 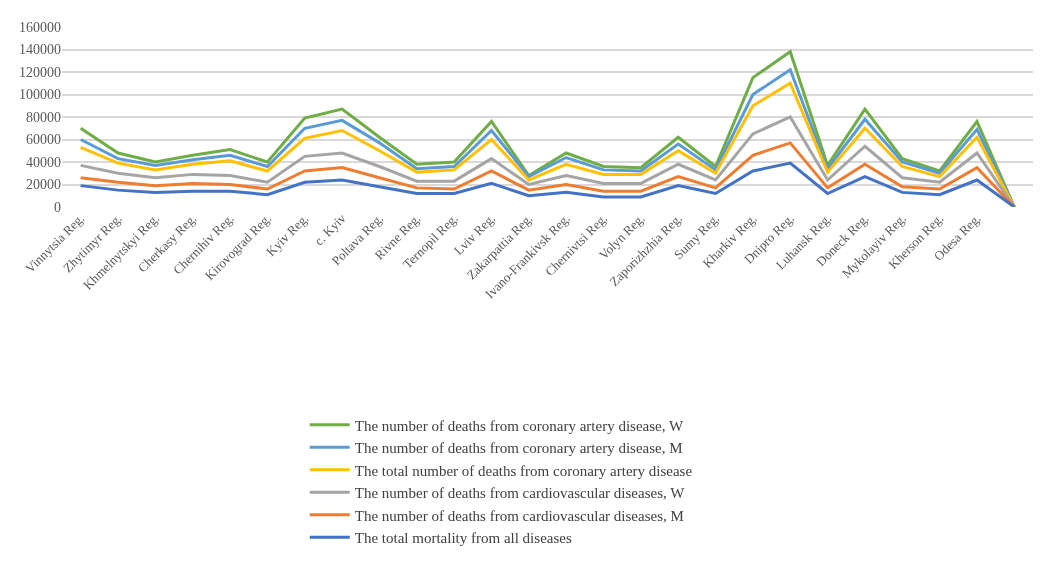 What do you see at coordinates (43, 162) in the screenshot?
I see `y-tick-label: 40000` at bounding box center [43, 162].